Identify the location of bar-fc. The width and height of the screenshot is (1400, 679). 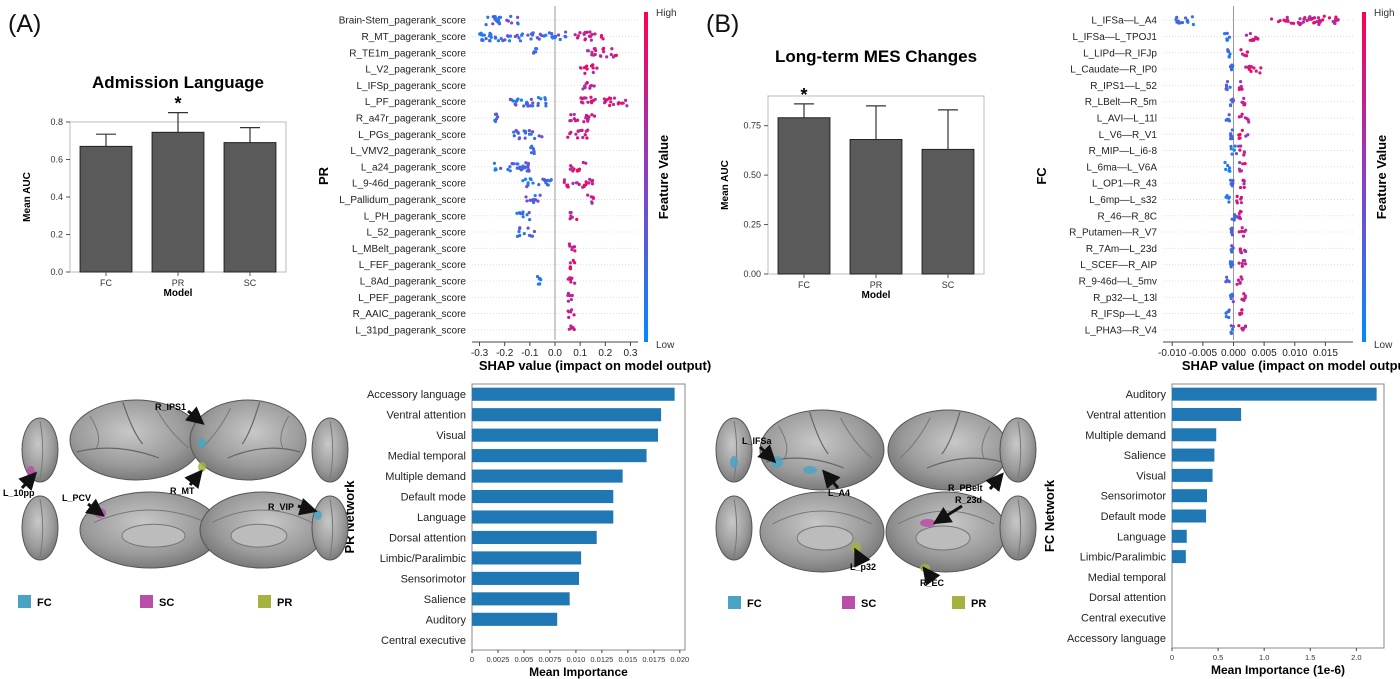
(804, 196).